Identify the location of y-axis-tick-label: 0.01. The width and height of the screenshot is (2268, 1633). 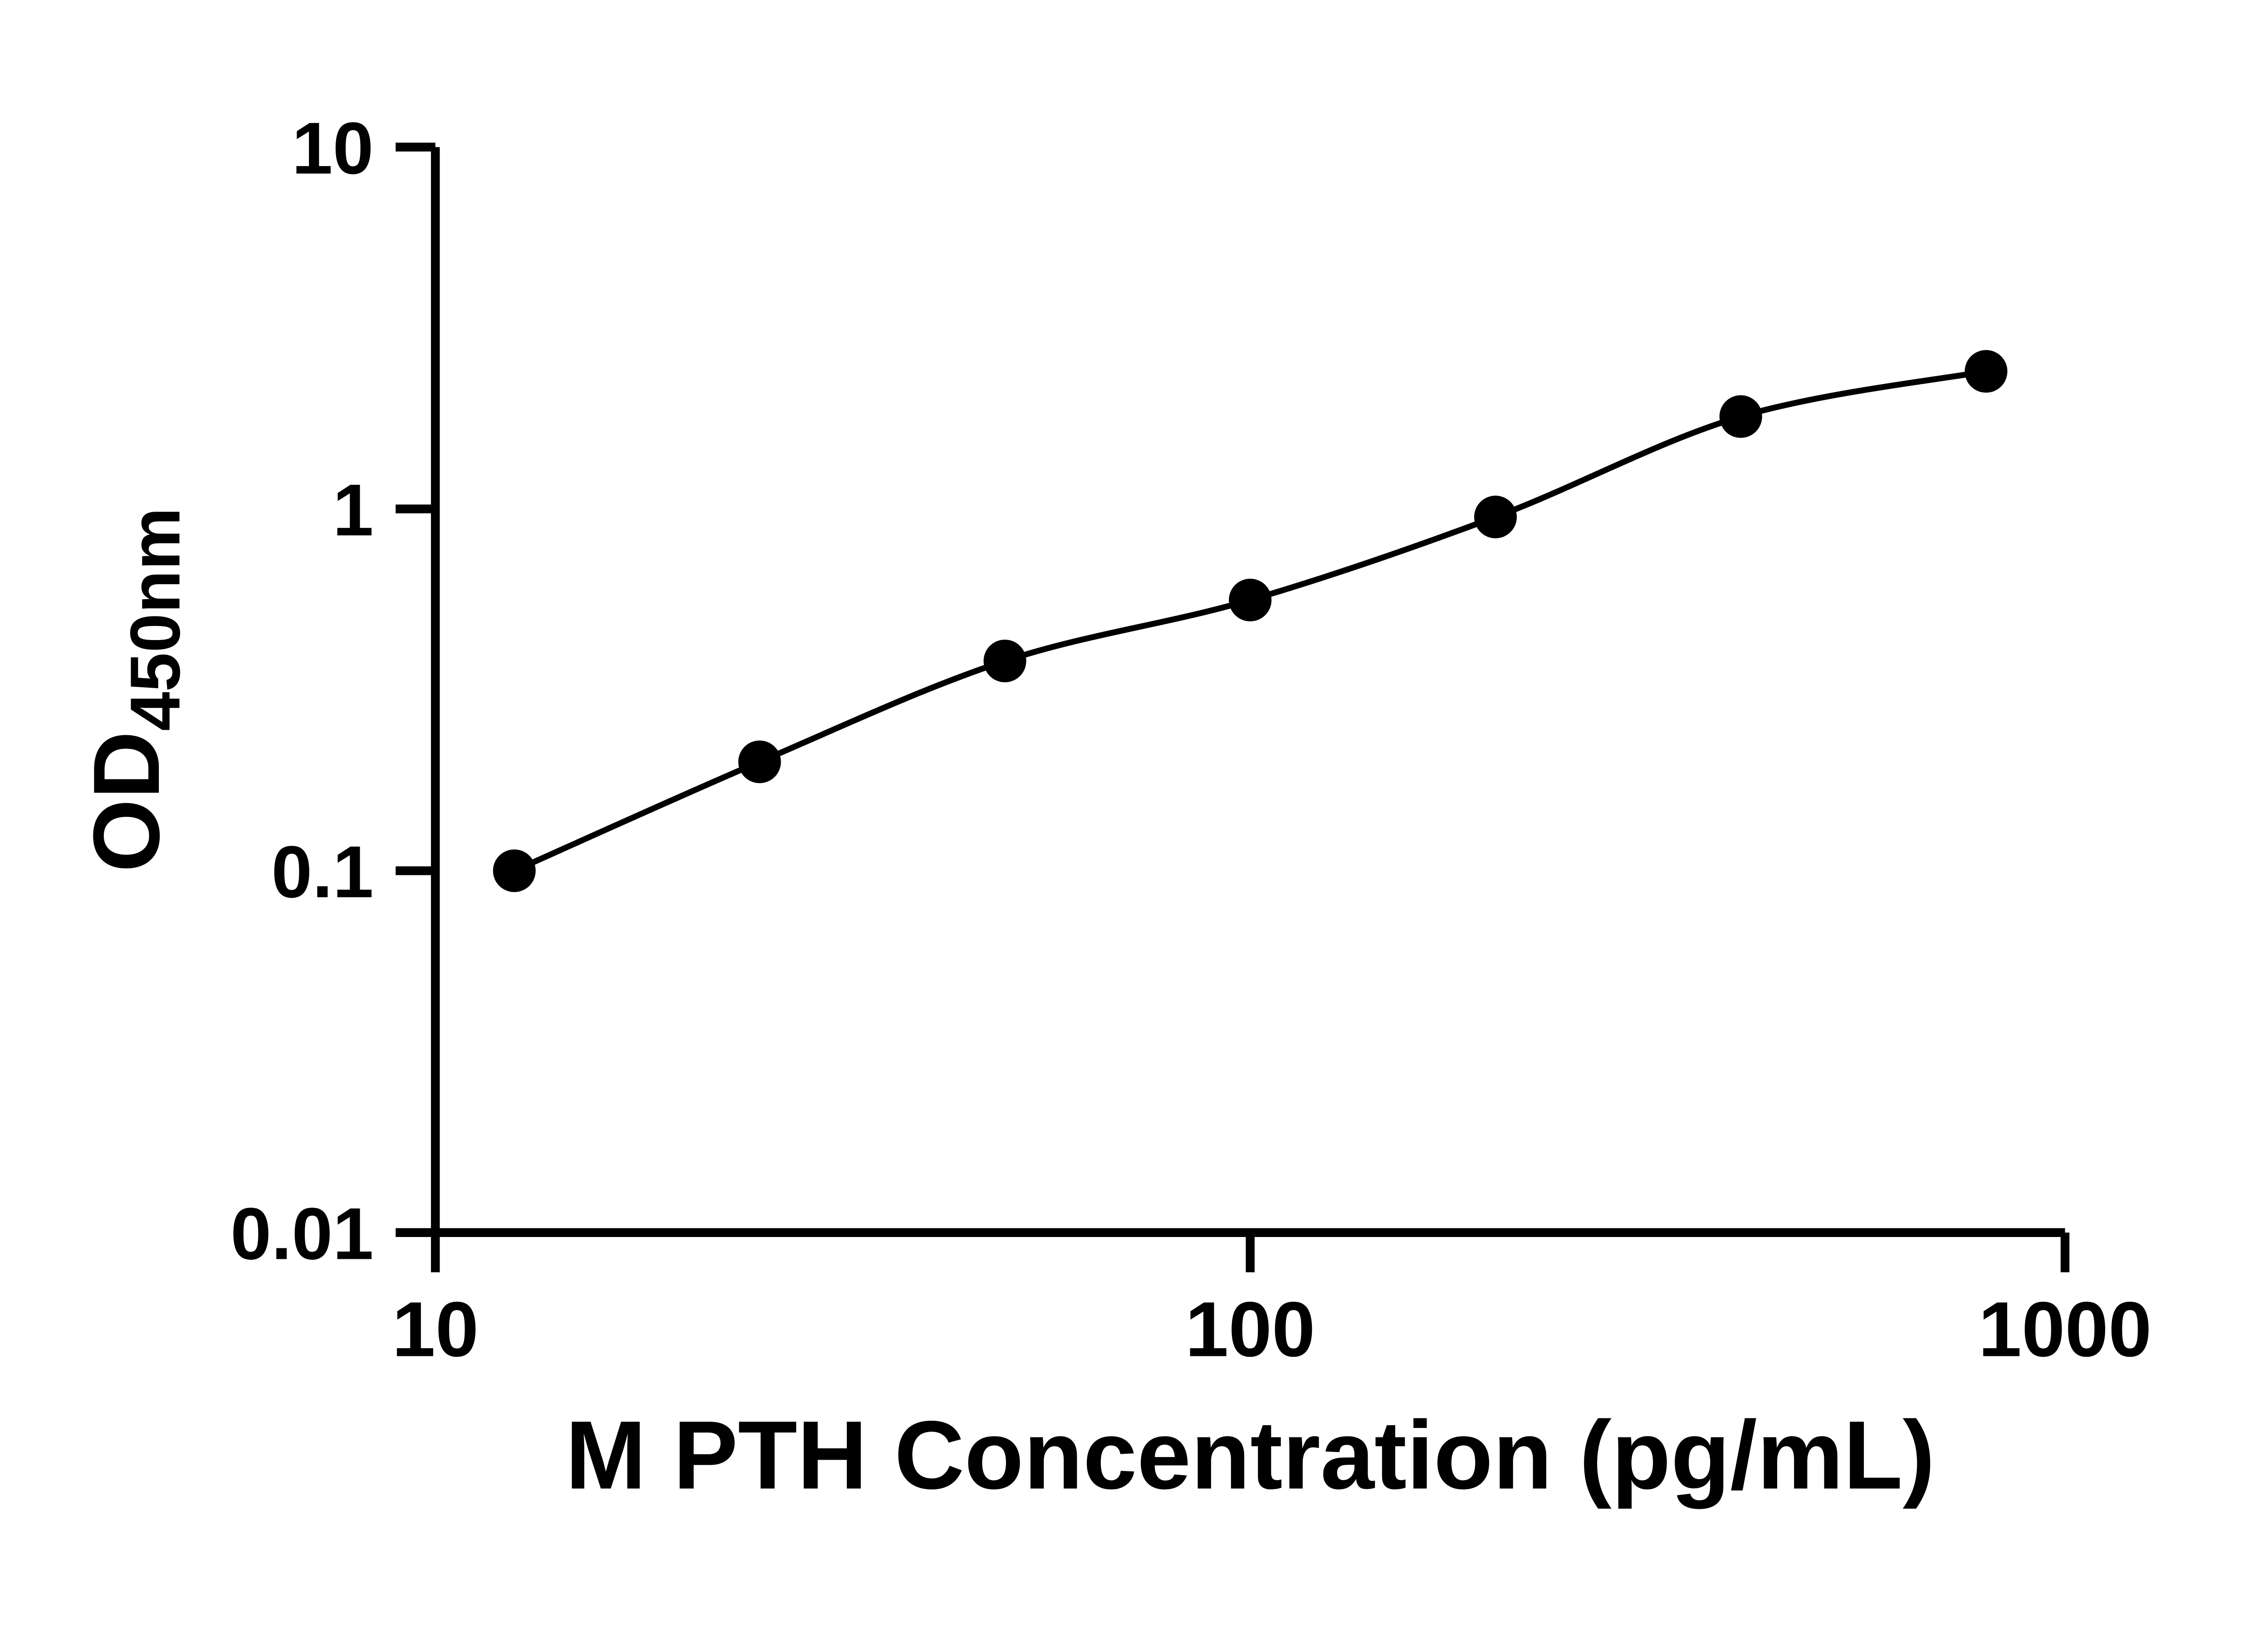
(302, 1234).